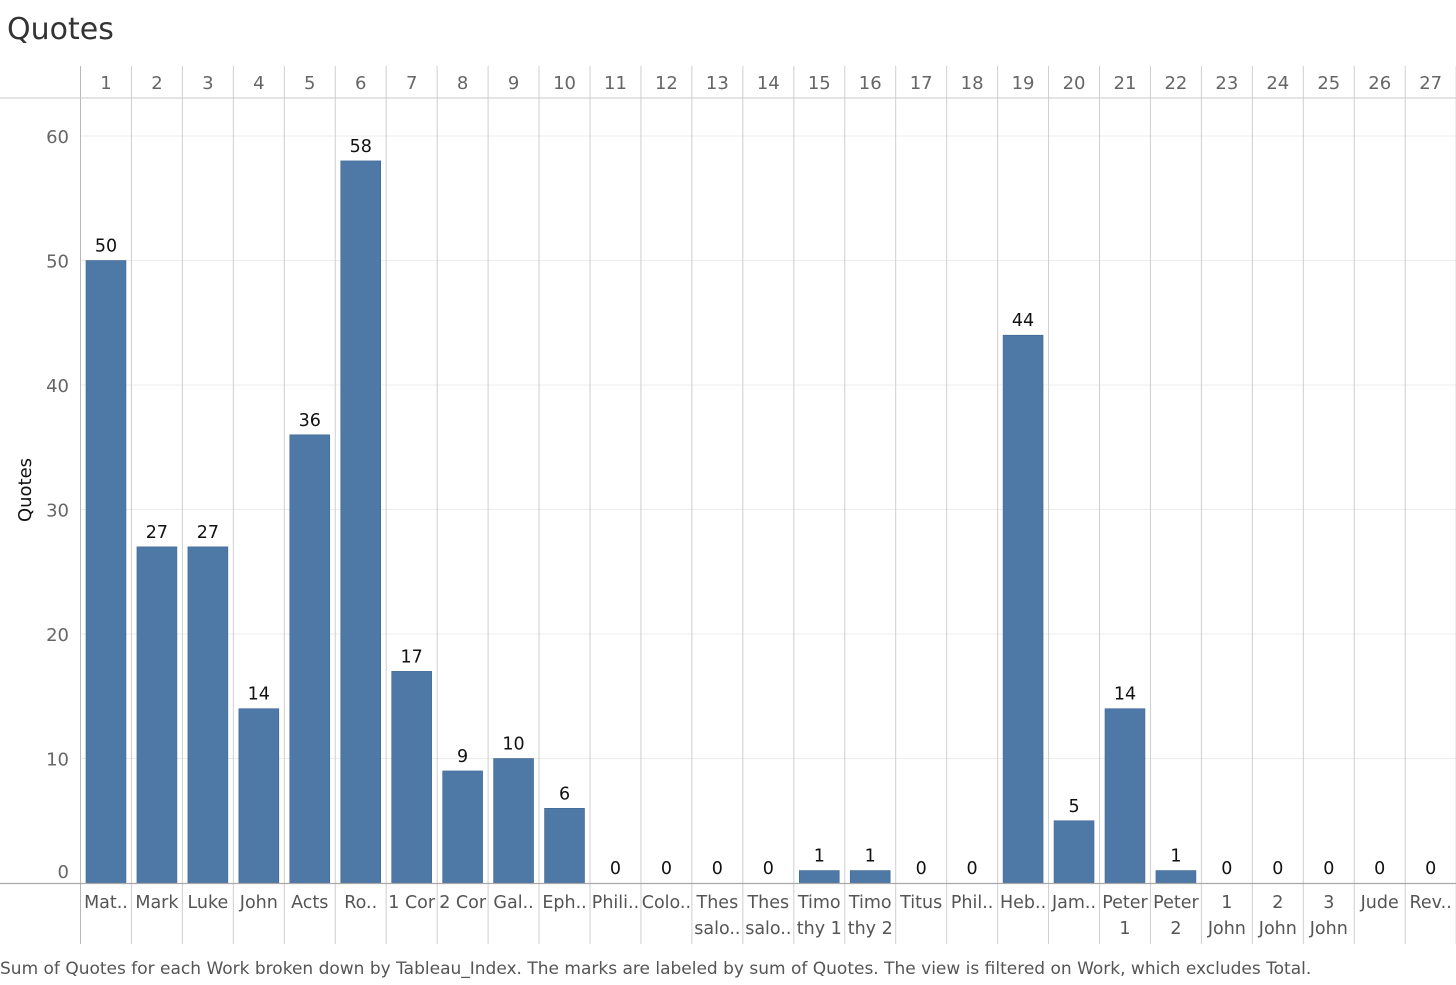 Image resolution: width=1456 pixels, height=985 pixels. I want to click on column-index-label: 16, so click(870, 83).